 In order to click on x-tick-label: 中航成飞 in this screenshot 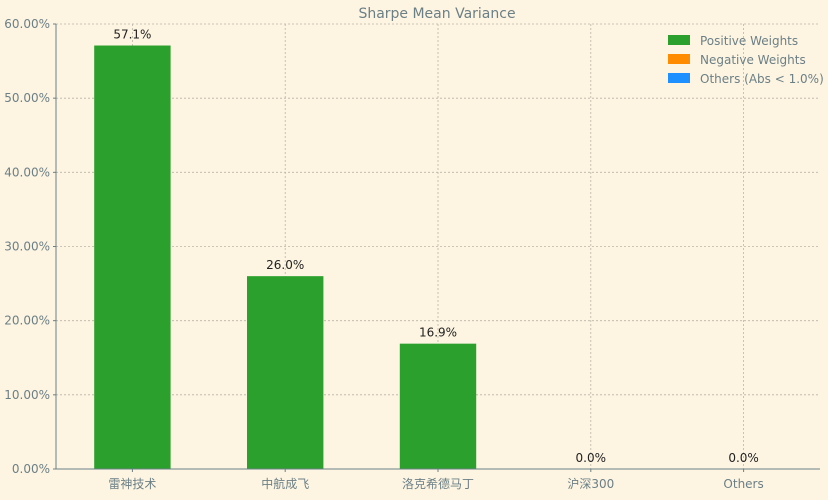, I will do `click(285, 483)`.